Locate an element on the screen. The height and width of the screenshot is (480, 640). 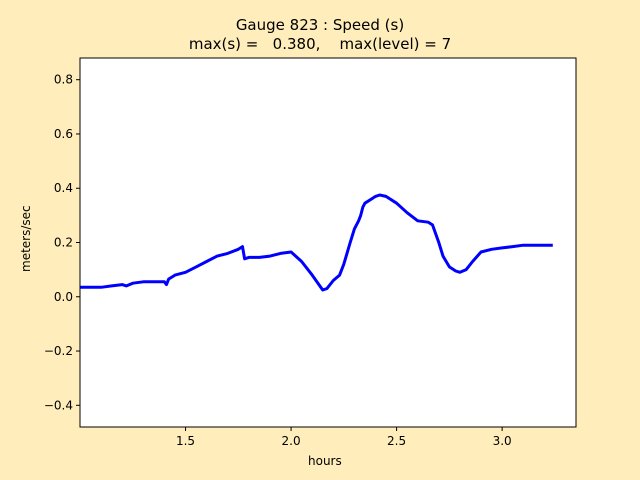
x-tick-label: 3.0 is located at coordinates (502, 441).